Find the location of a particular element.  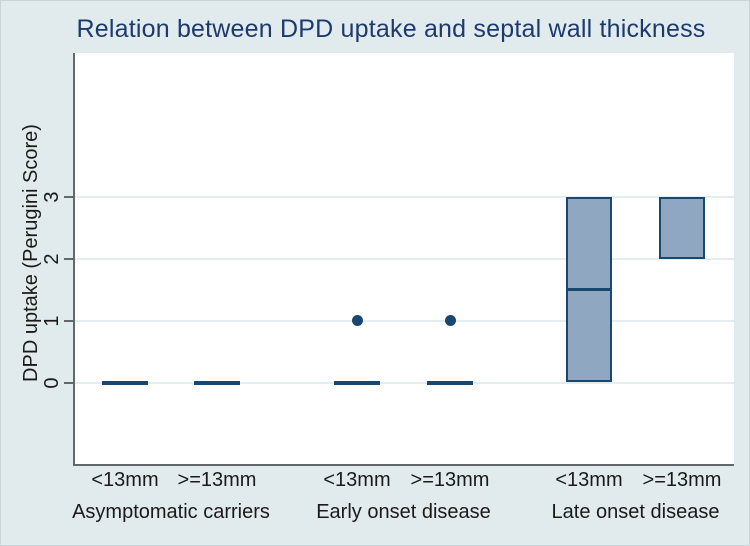

box-early-onset-disease-lt13mm is located at coordinates (357, 382).